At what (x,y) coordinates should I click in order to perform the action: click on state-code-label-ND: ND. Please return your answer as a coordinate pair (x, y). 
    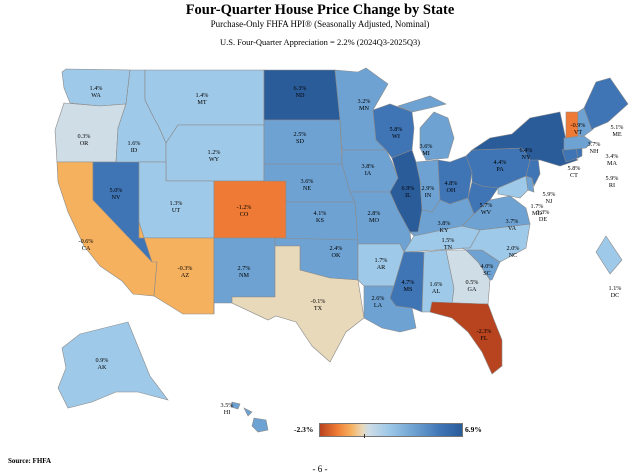
    Looking at the image, I should click on (300, 95).